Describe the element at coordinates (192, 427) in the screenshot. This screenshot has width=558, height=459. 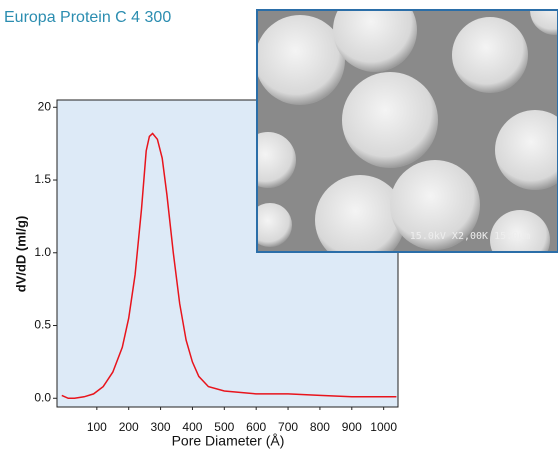
I see `x-tick-label: 400` at that location.